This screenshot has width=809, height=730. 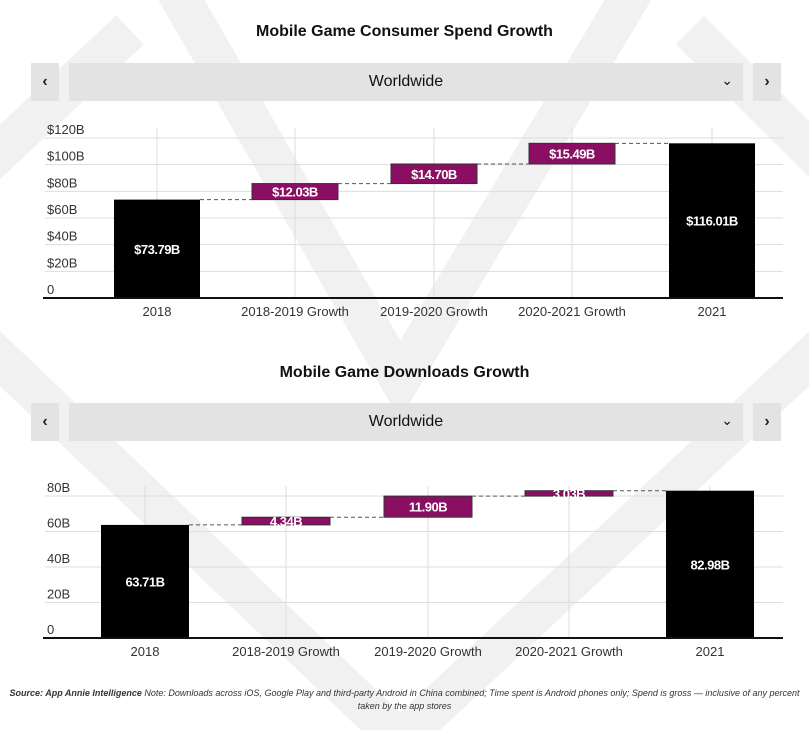 I want to click on chart-title-spend: Mobile Game Consumer Spend Growth, so click(x=404, y=31).